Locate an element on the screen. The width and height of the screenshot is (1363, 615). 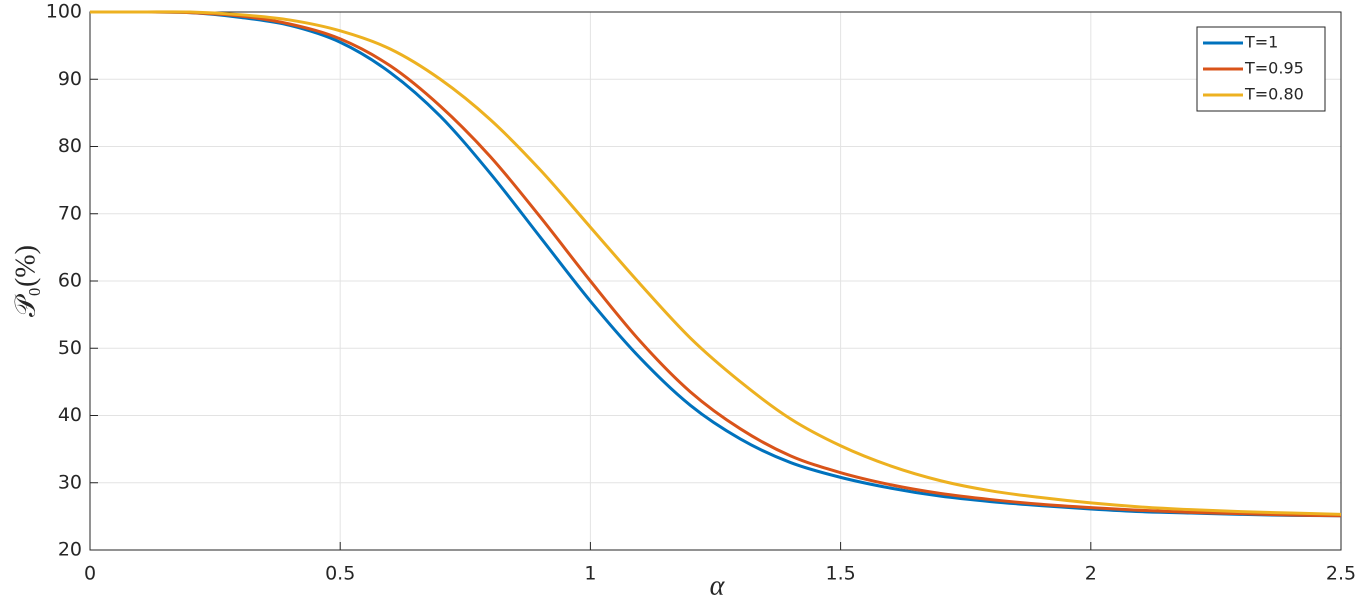
y-tick-label: 30 is located at coordinates (70, 482).